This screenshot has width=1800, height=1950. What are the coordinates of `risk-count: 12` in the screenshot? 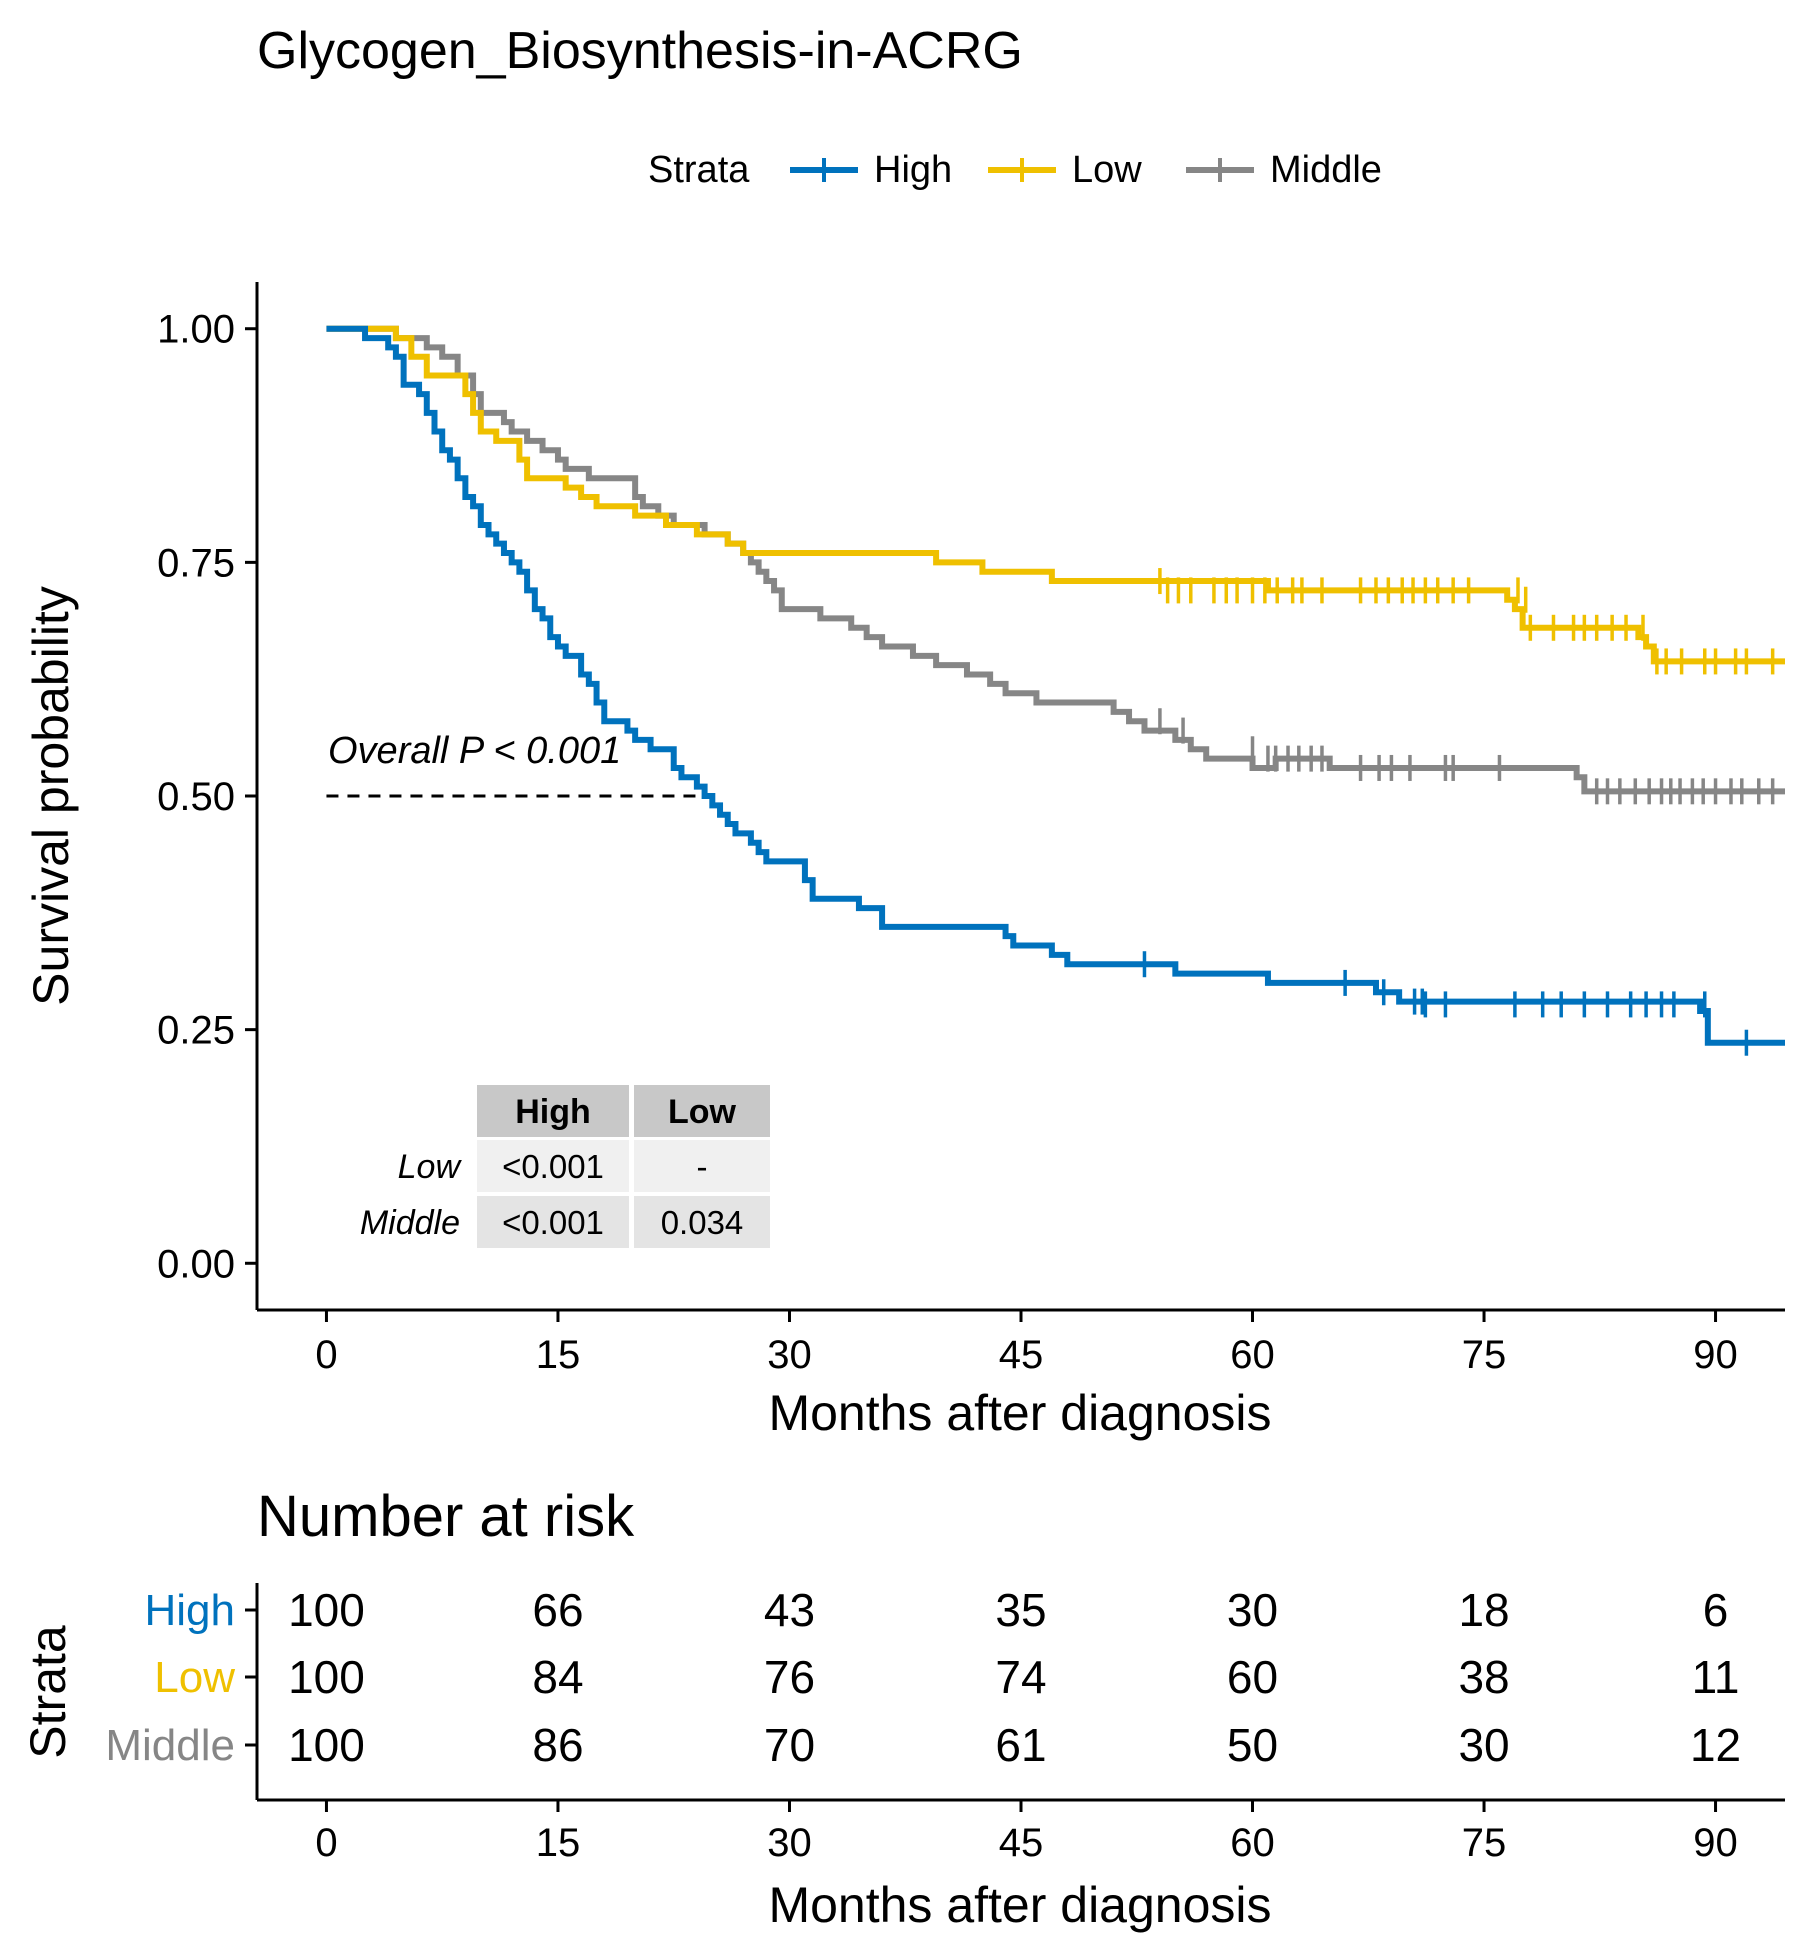 It's located at (1715, 1745).